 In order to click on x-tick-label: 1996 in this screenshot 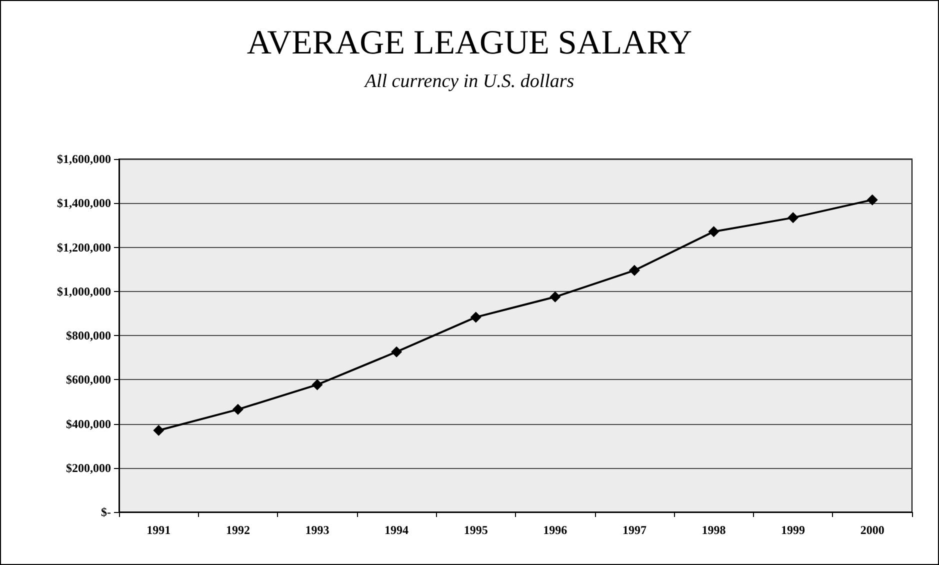, I will do `click(555, 530)`.